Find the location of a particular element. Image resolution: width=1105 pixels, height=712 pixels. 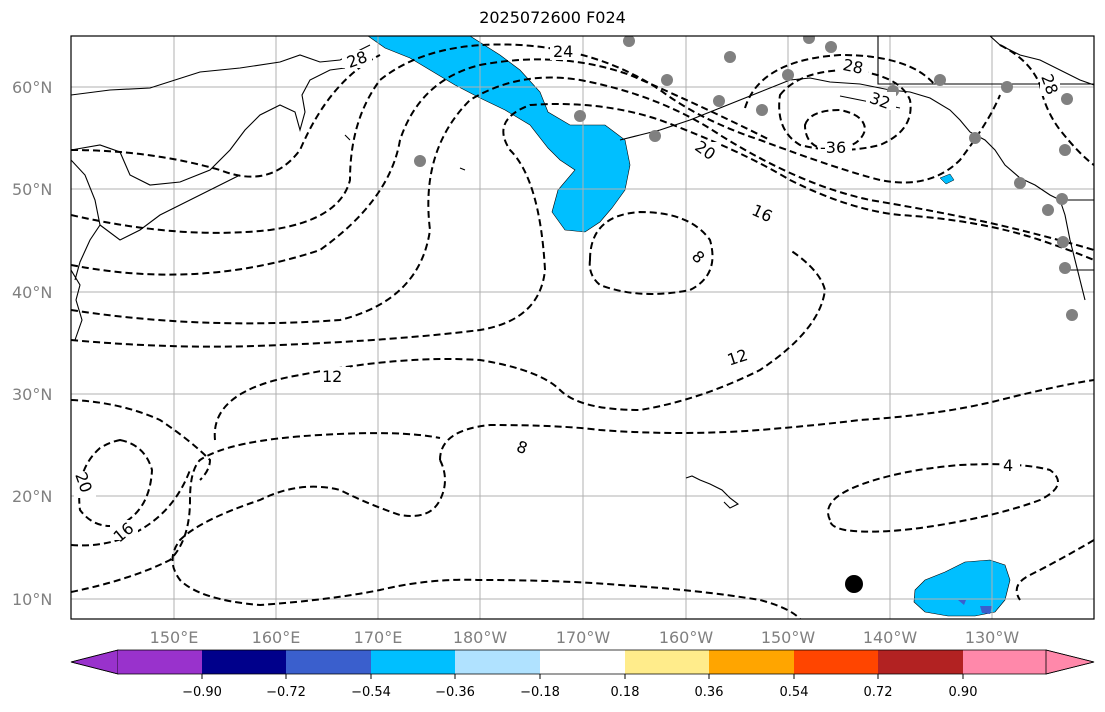

lat-label: 20°N is located at coordinates (32, 496).